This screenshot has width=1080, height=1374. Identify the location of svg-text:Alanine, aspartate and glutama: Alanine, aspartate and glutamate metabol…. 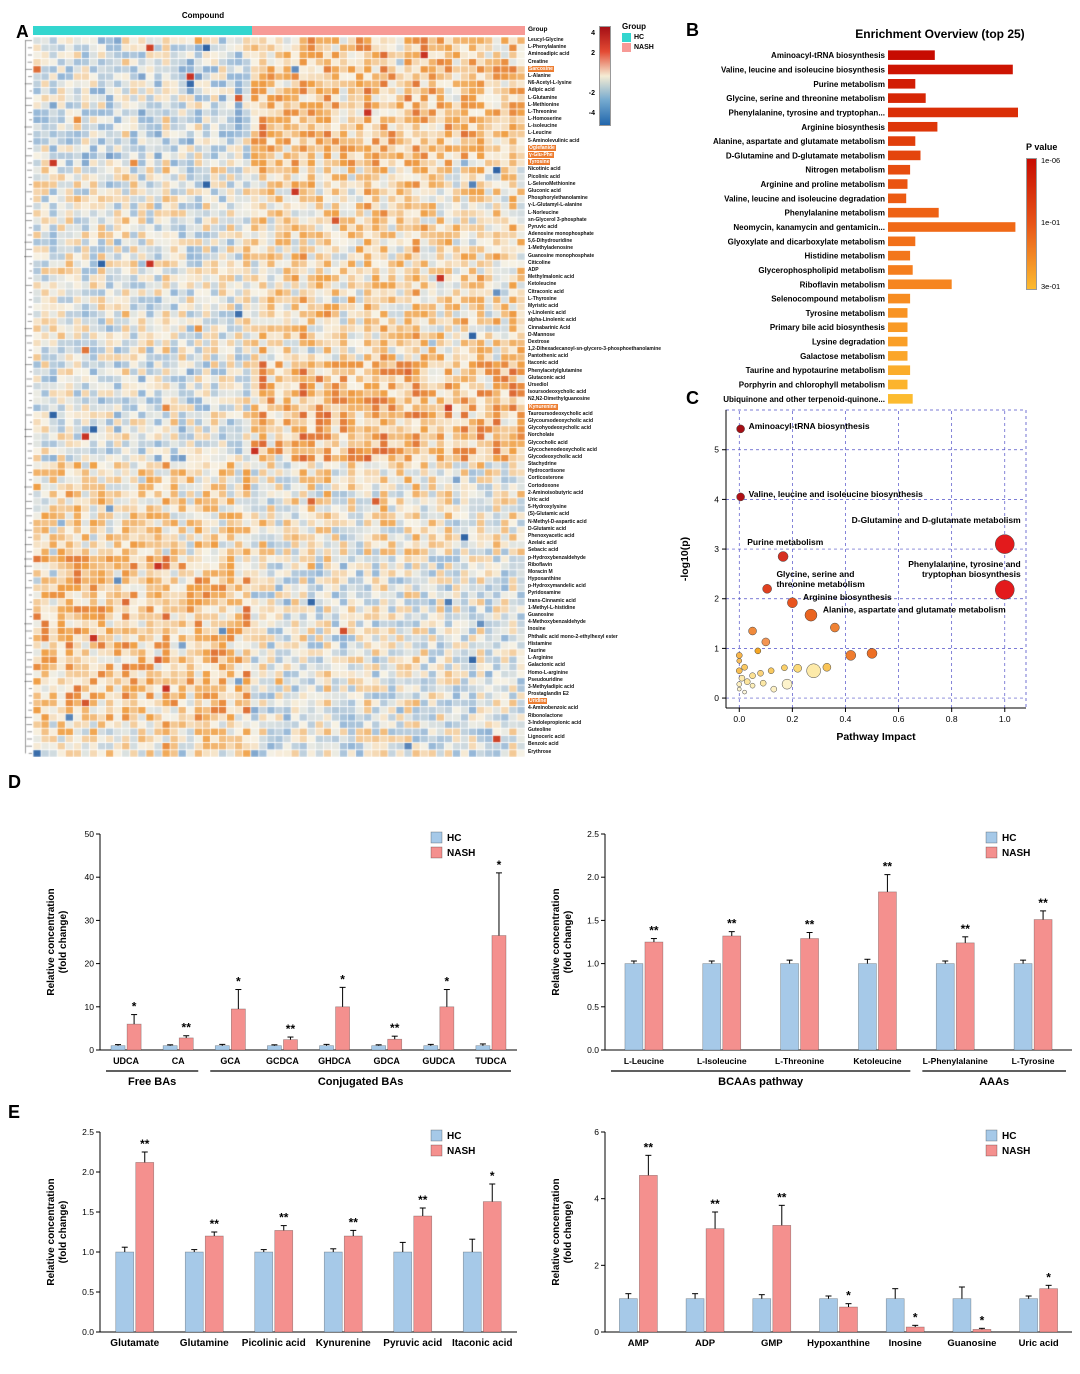
(799, 141).